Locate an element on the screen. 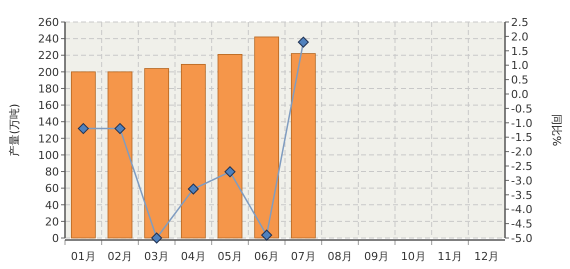 The width and height of the screenshot is (570, 269). y2-tick-label: -4.5 is located at coordinates (521, 224).